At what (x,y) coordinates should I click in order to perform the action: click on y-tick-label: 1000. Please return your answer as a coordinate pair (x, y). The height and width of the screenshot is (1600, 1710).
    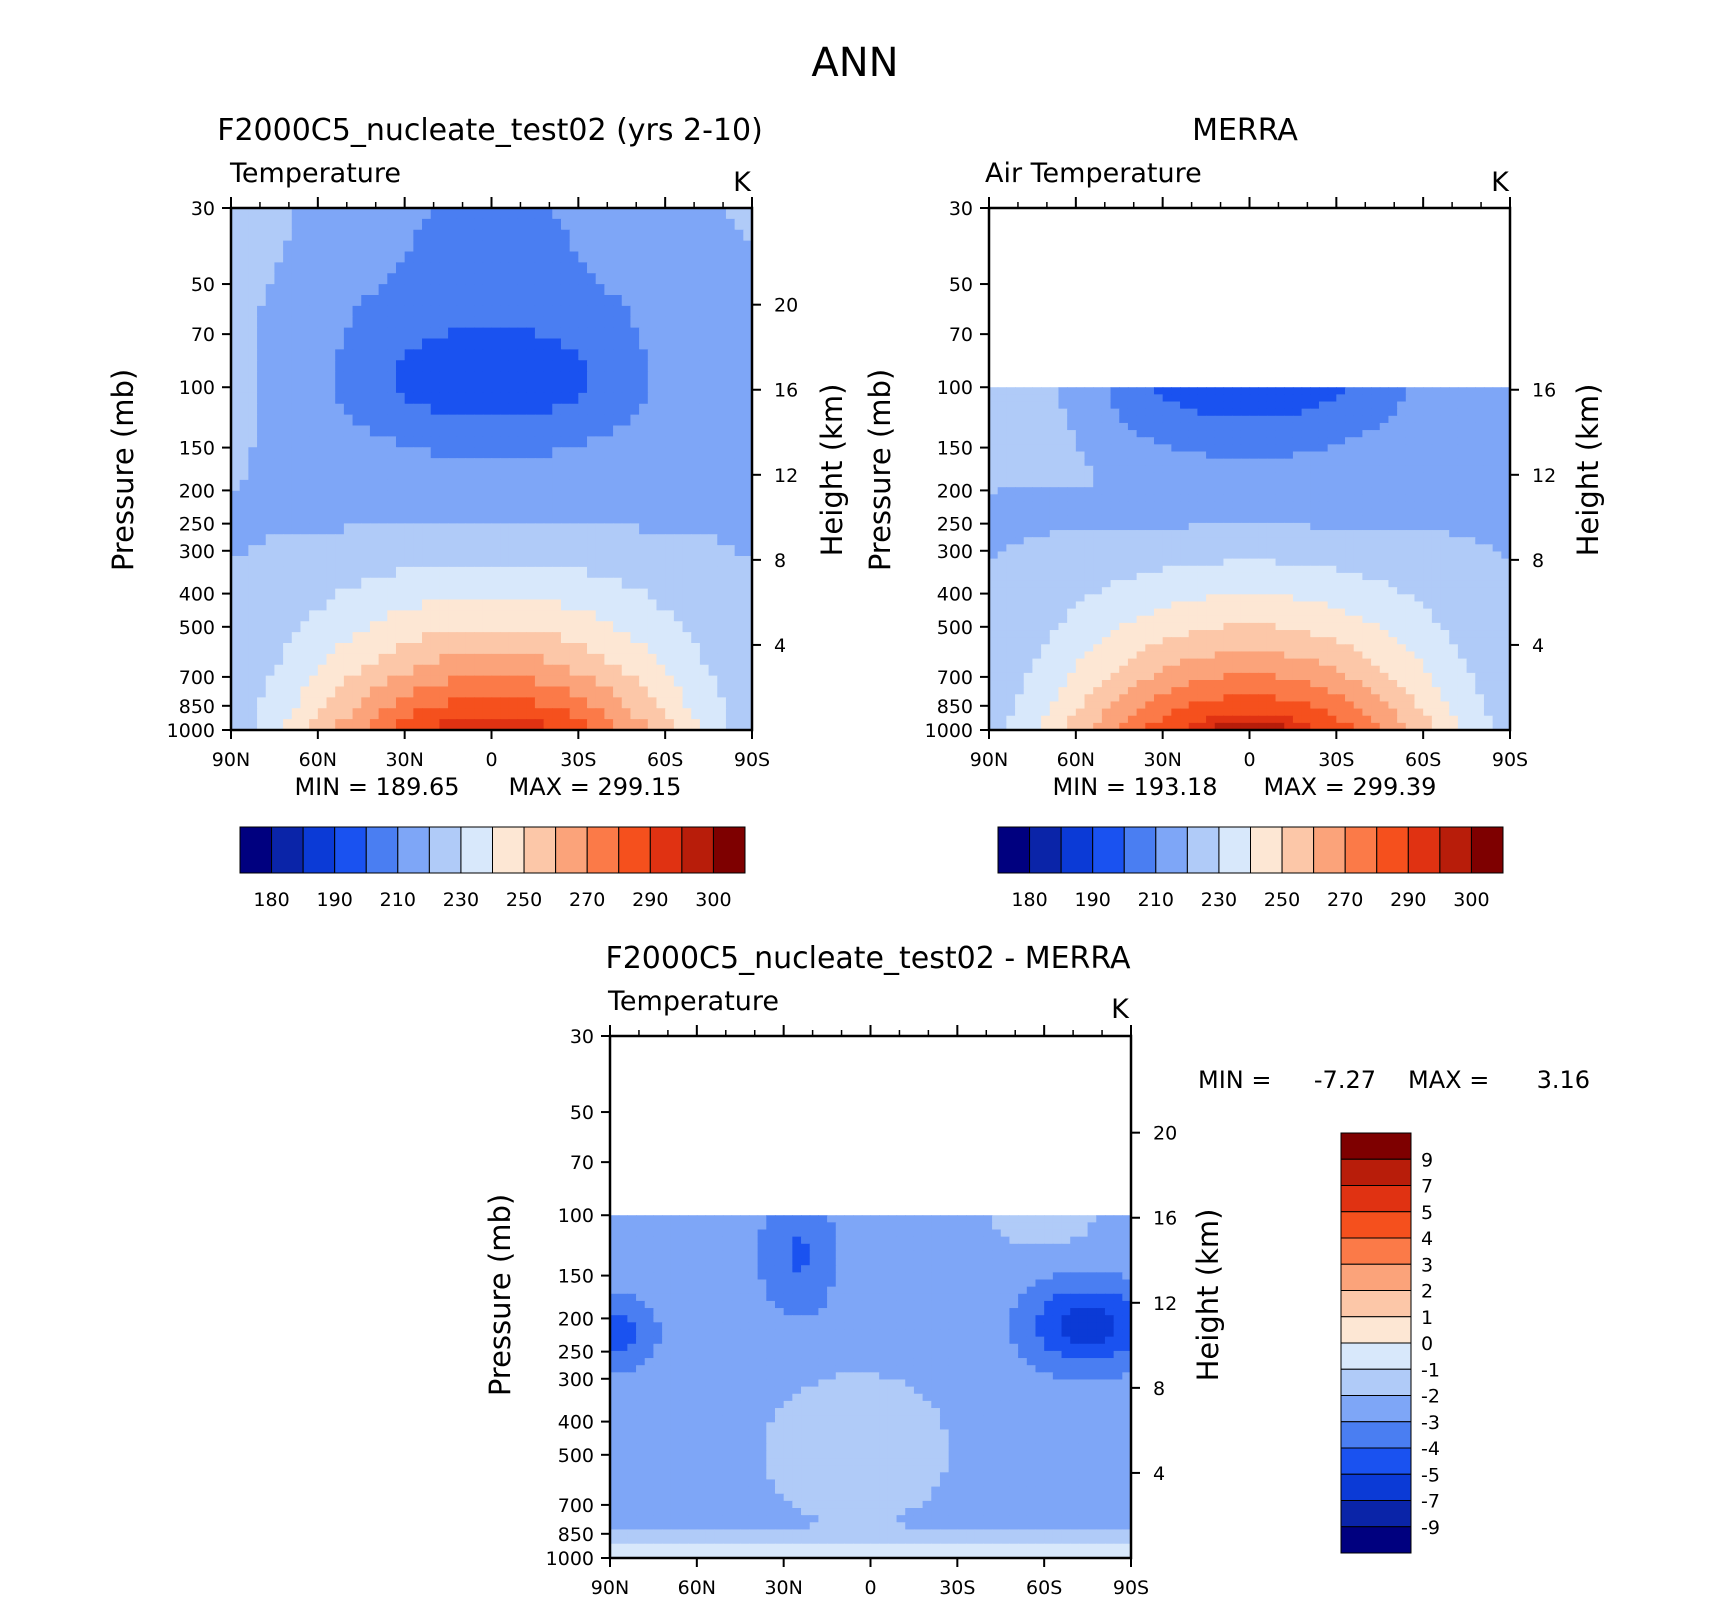
    Looking at the image, I should click on (191, 731).